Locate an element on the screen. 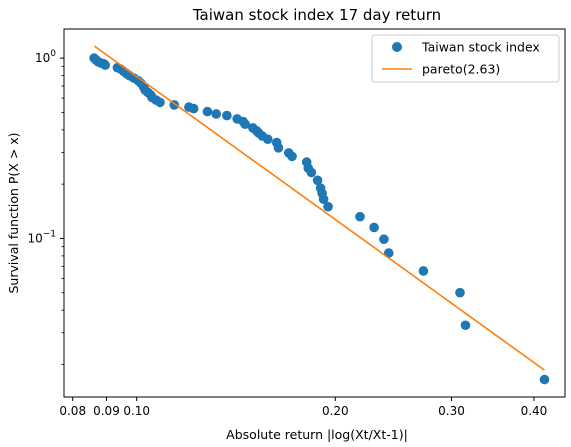  legend: Taiwan stock index pareto(2.63) is located at coordinates (465, 58).